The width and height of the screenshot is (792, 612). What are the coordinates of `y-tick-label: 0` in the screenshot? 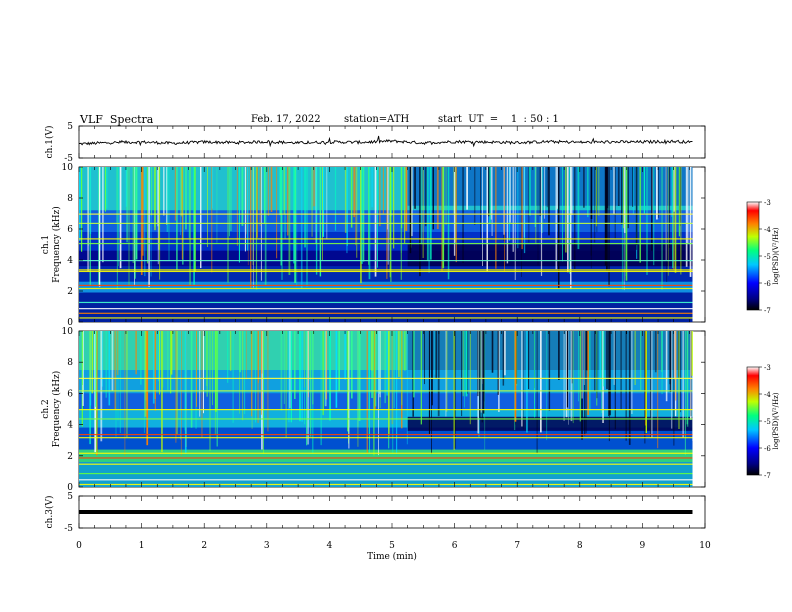 It's located at (70, 488).